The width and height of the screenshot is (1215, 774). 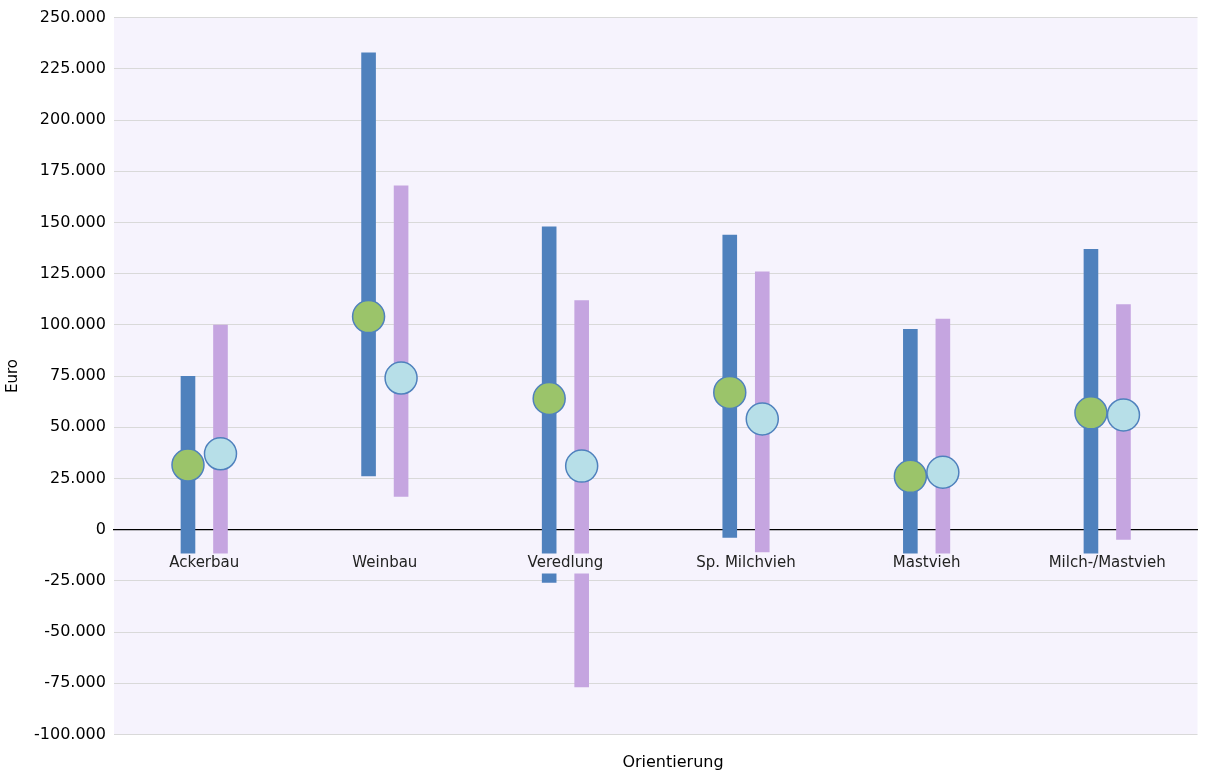 What do you see at coordinates (72, 272) in the screenshot?
I see `y-tick-label: 125.000` at bounding box center [72, 272].